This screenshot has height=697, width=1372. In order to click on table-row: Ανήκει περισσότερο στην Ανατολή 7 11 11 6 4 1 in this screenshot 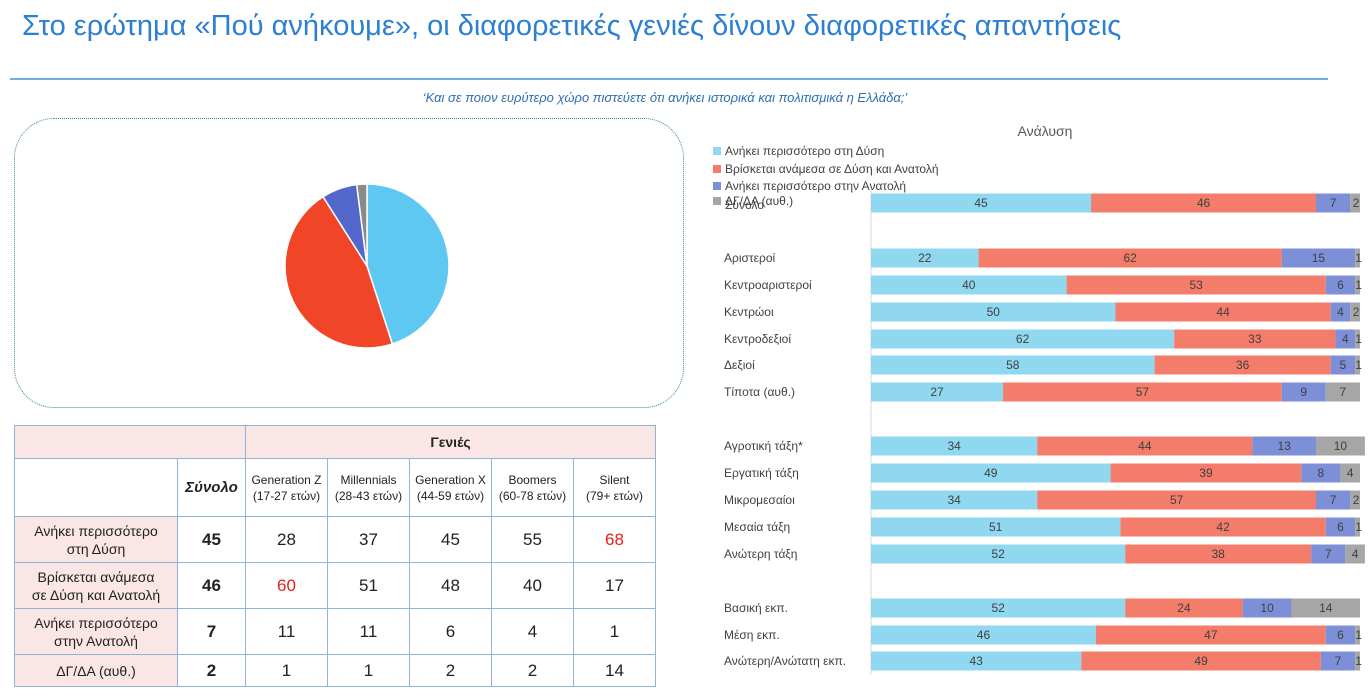, I will do `click(335, 631)`.